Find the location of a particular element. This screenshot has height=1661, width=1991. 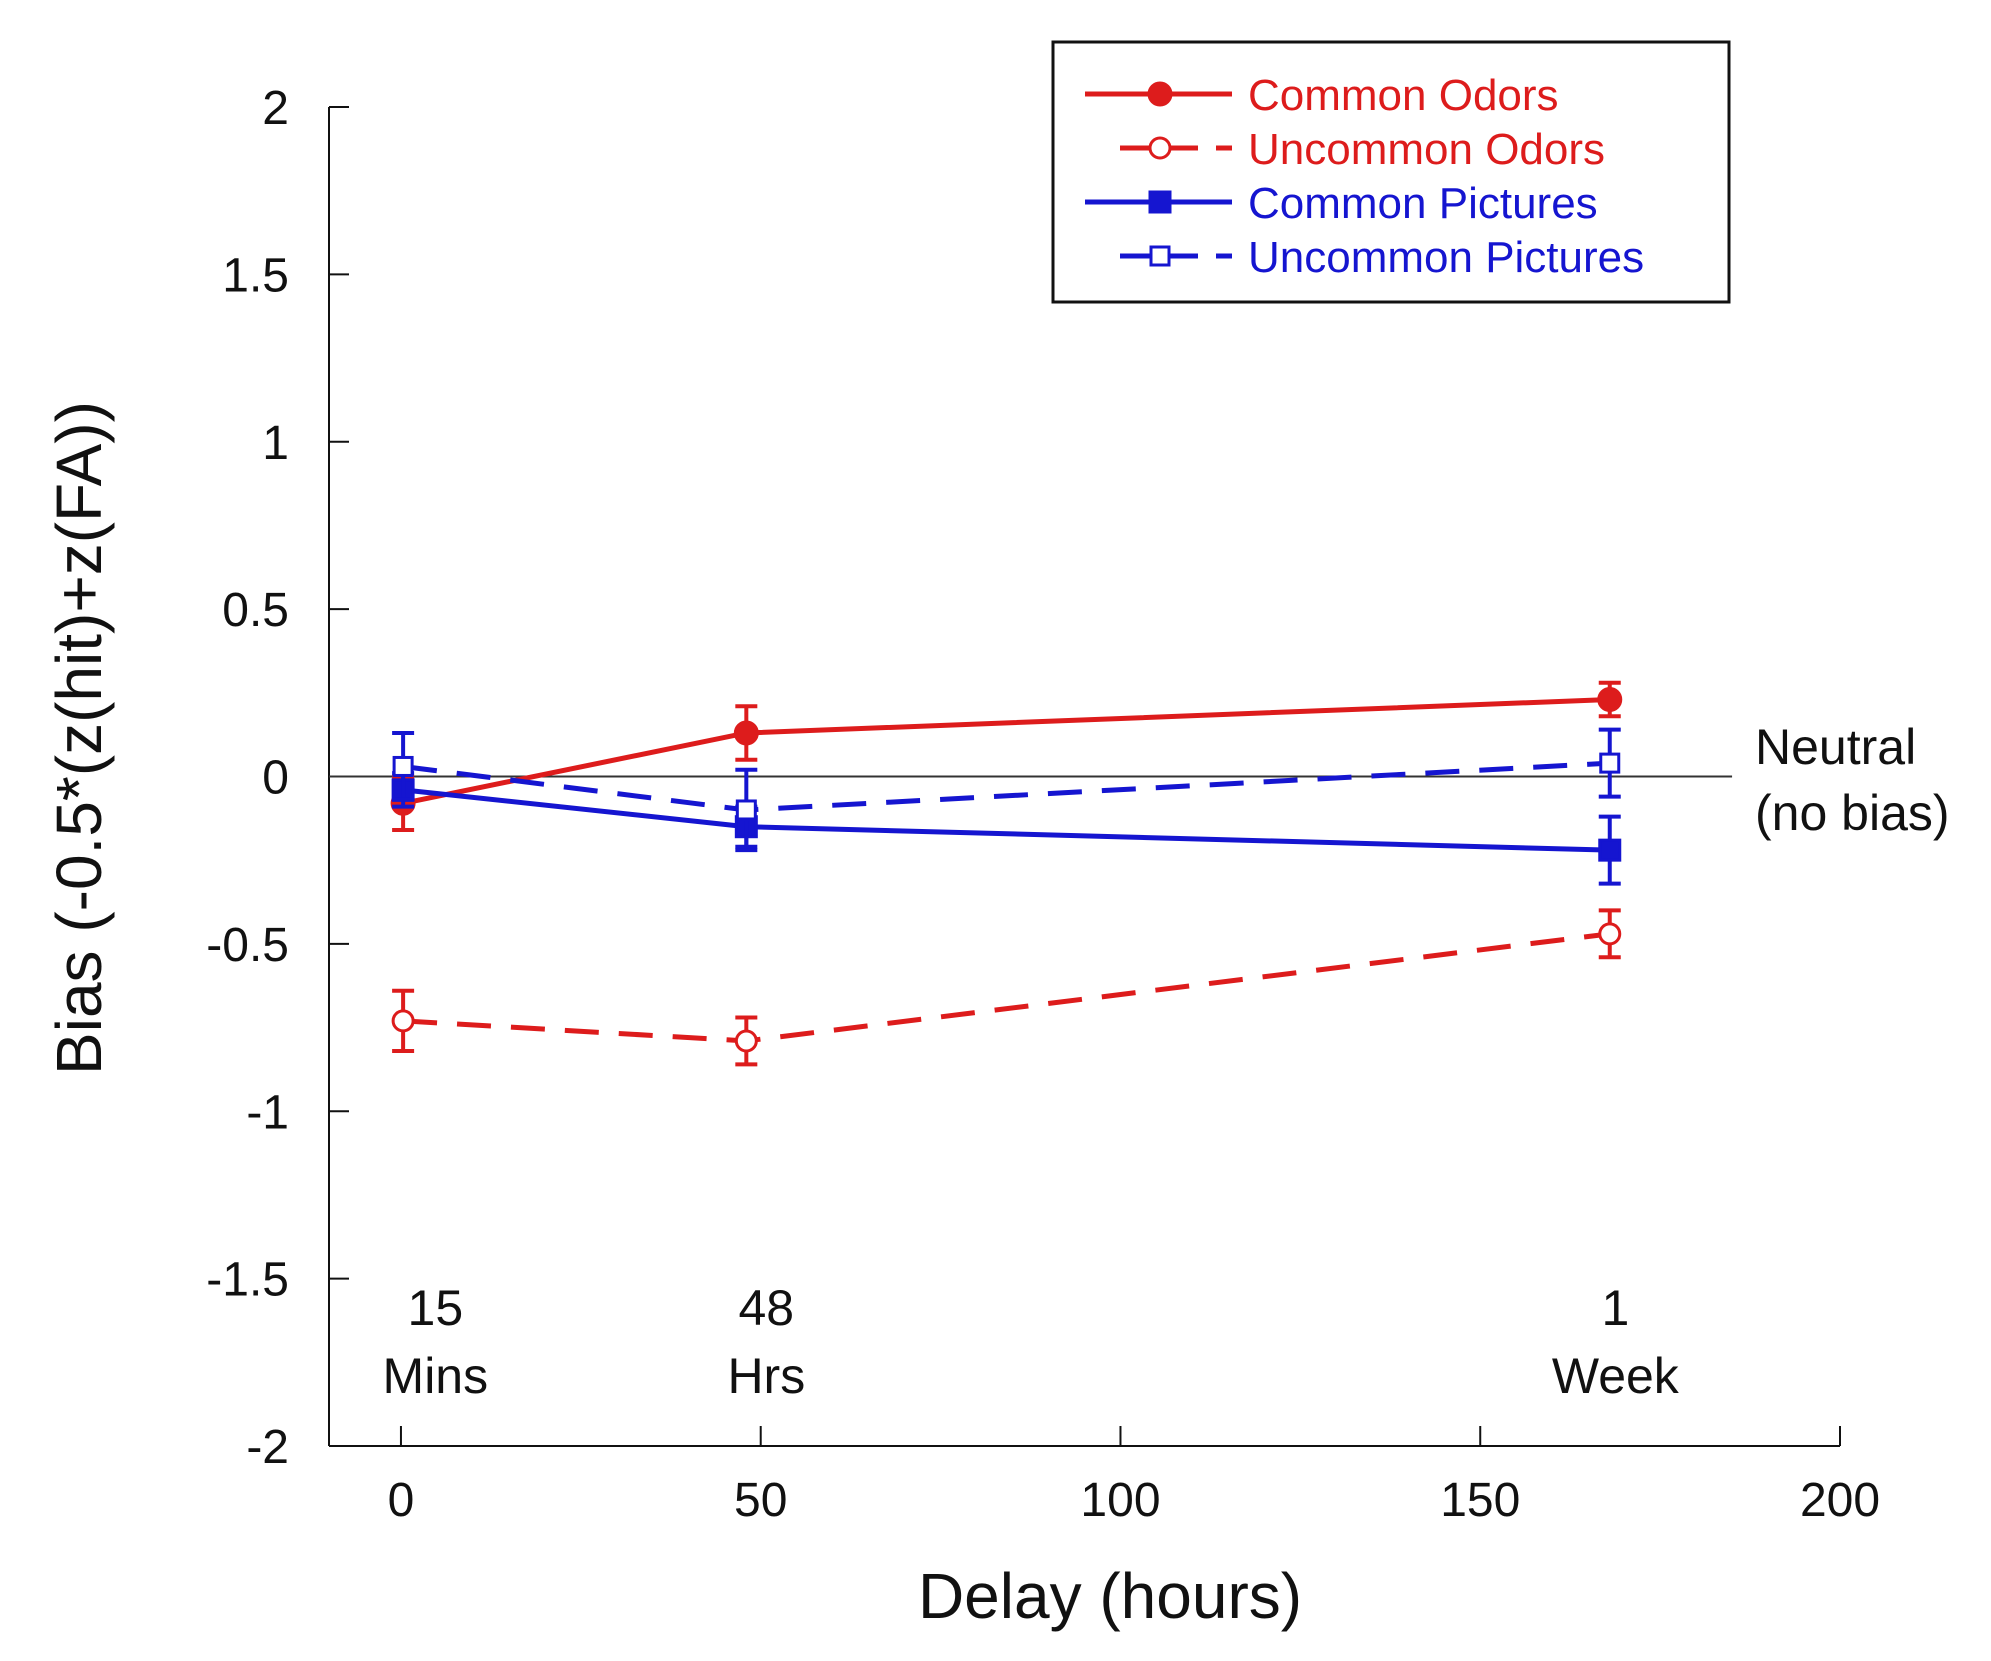

x-tick-label: 50 is located at coordinates (760, 1500).